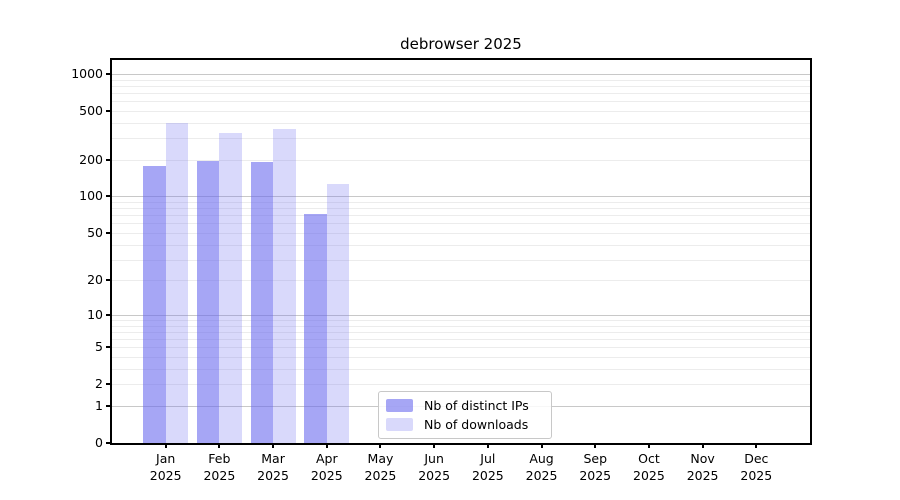 The width and height of the screenshot is (900, 500). Describe the element at coordinates (95, 314) in the screenshot. I see `y-axis-tick-label: 10` at that location.